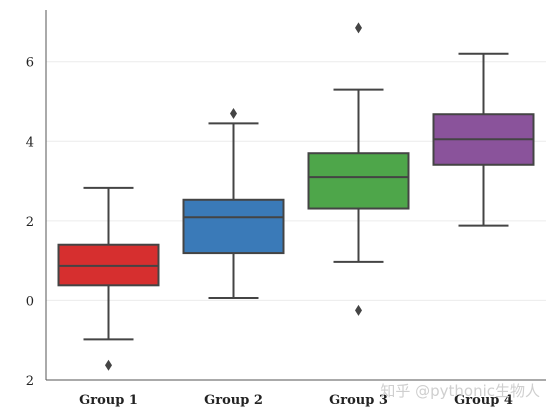 Image resolution: width=551 pixels, height=415 pixels. Describe the element at coordinates (108, 400) in the screenshot. I see `x-tick-label: Group 1` at that location.